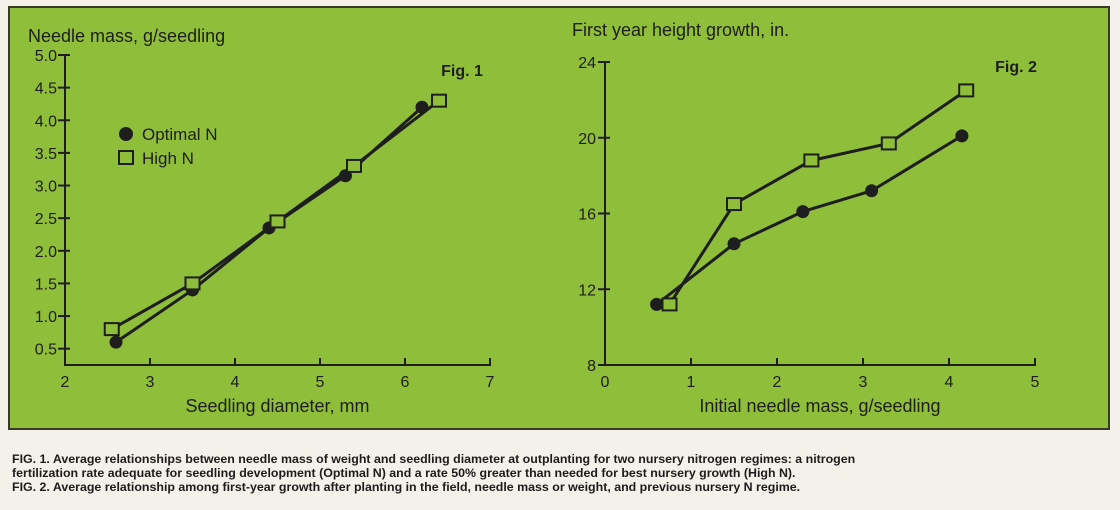 The height and width of the screenshot is (510, 1120). What do you see at coordinates (126, 36) in the screenshot?
I see `chart1-title: Needle mass, g/seedling` at bounding box center [126, 36].